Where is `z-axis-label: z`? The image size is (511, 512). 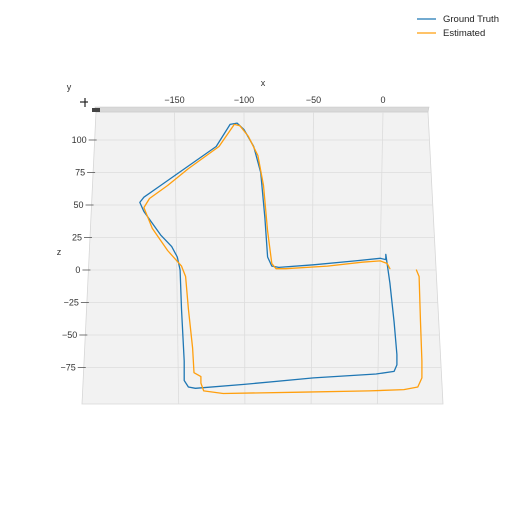 z-axis-label: z is located at coordinates (59, 252).